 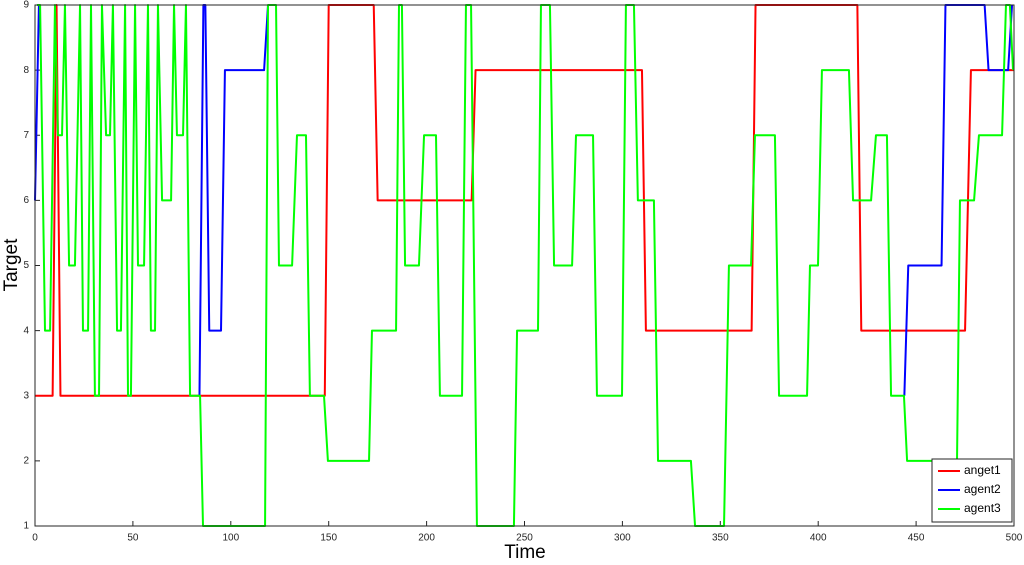 I want to click on x-tick-label: 300, so click(x=622, y=538).